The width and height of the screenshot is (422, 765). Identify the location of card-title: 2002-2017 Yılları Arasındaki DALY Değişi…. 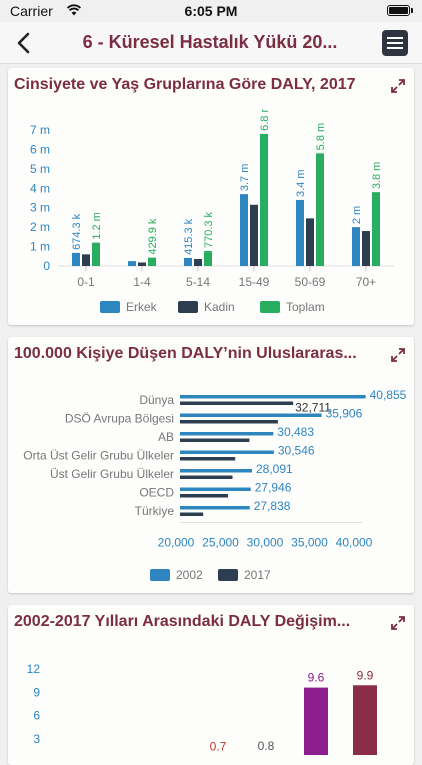
(182, 621).